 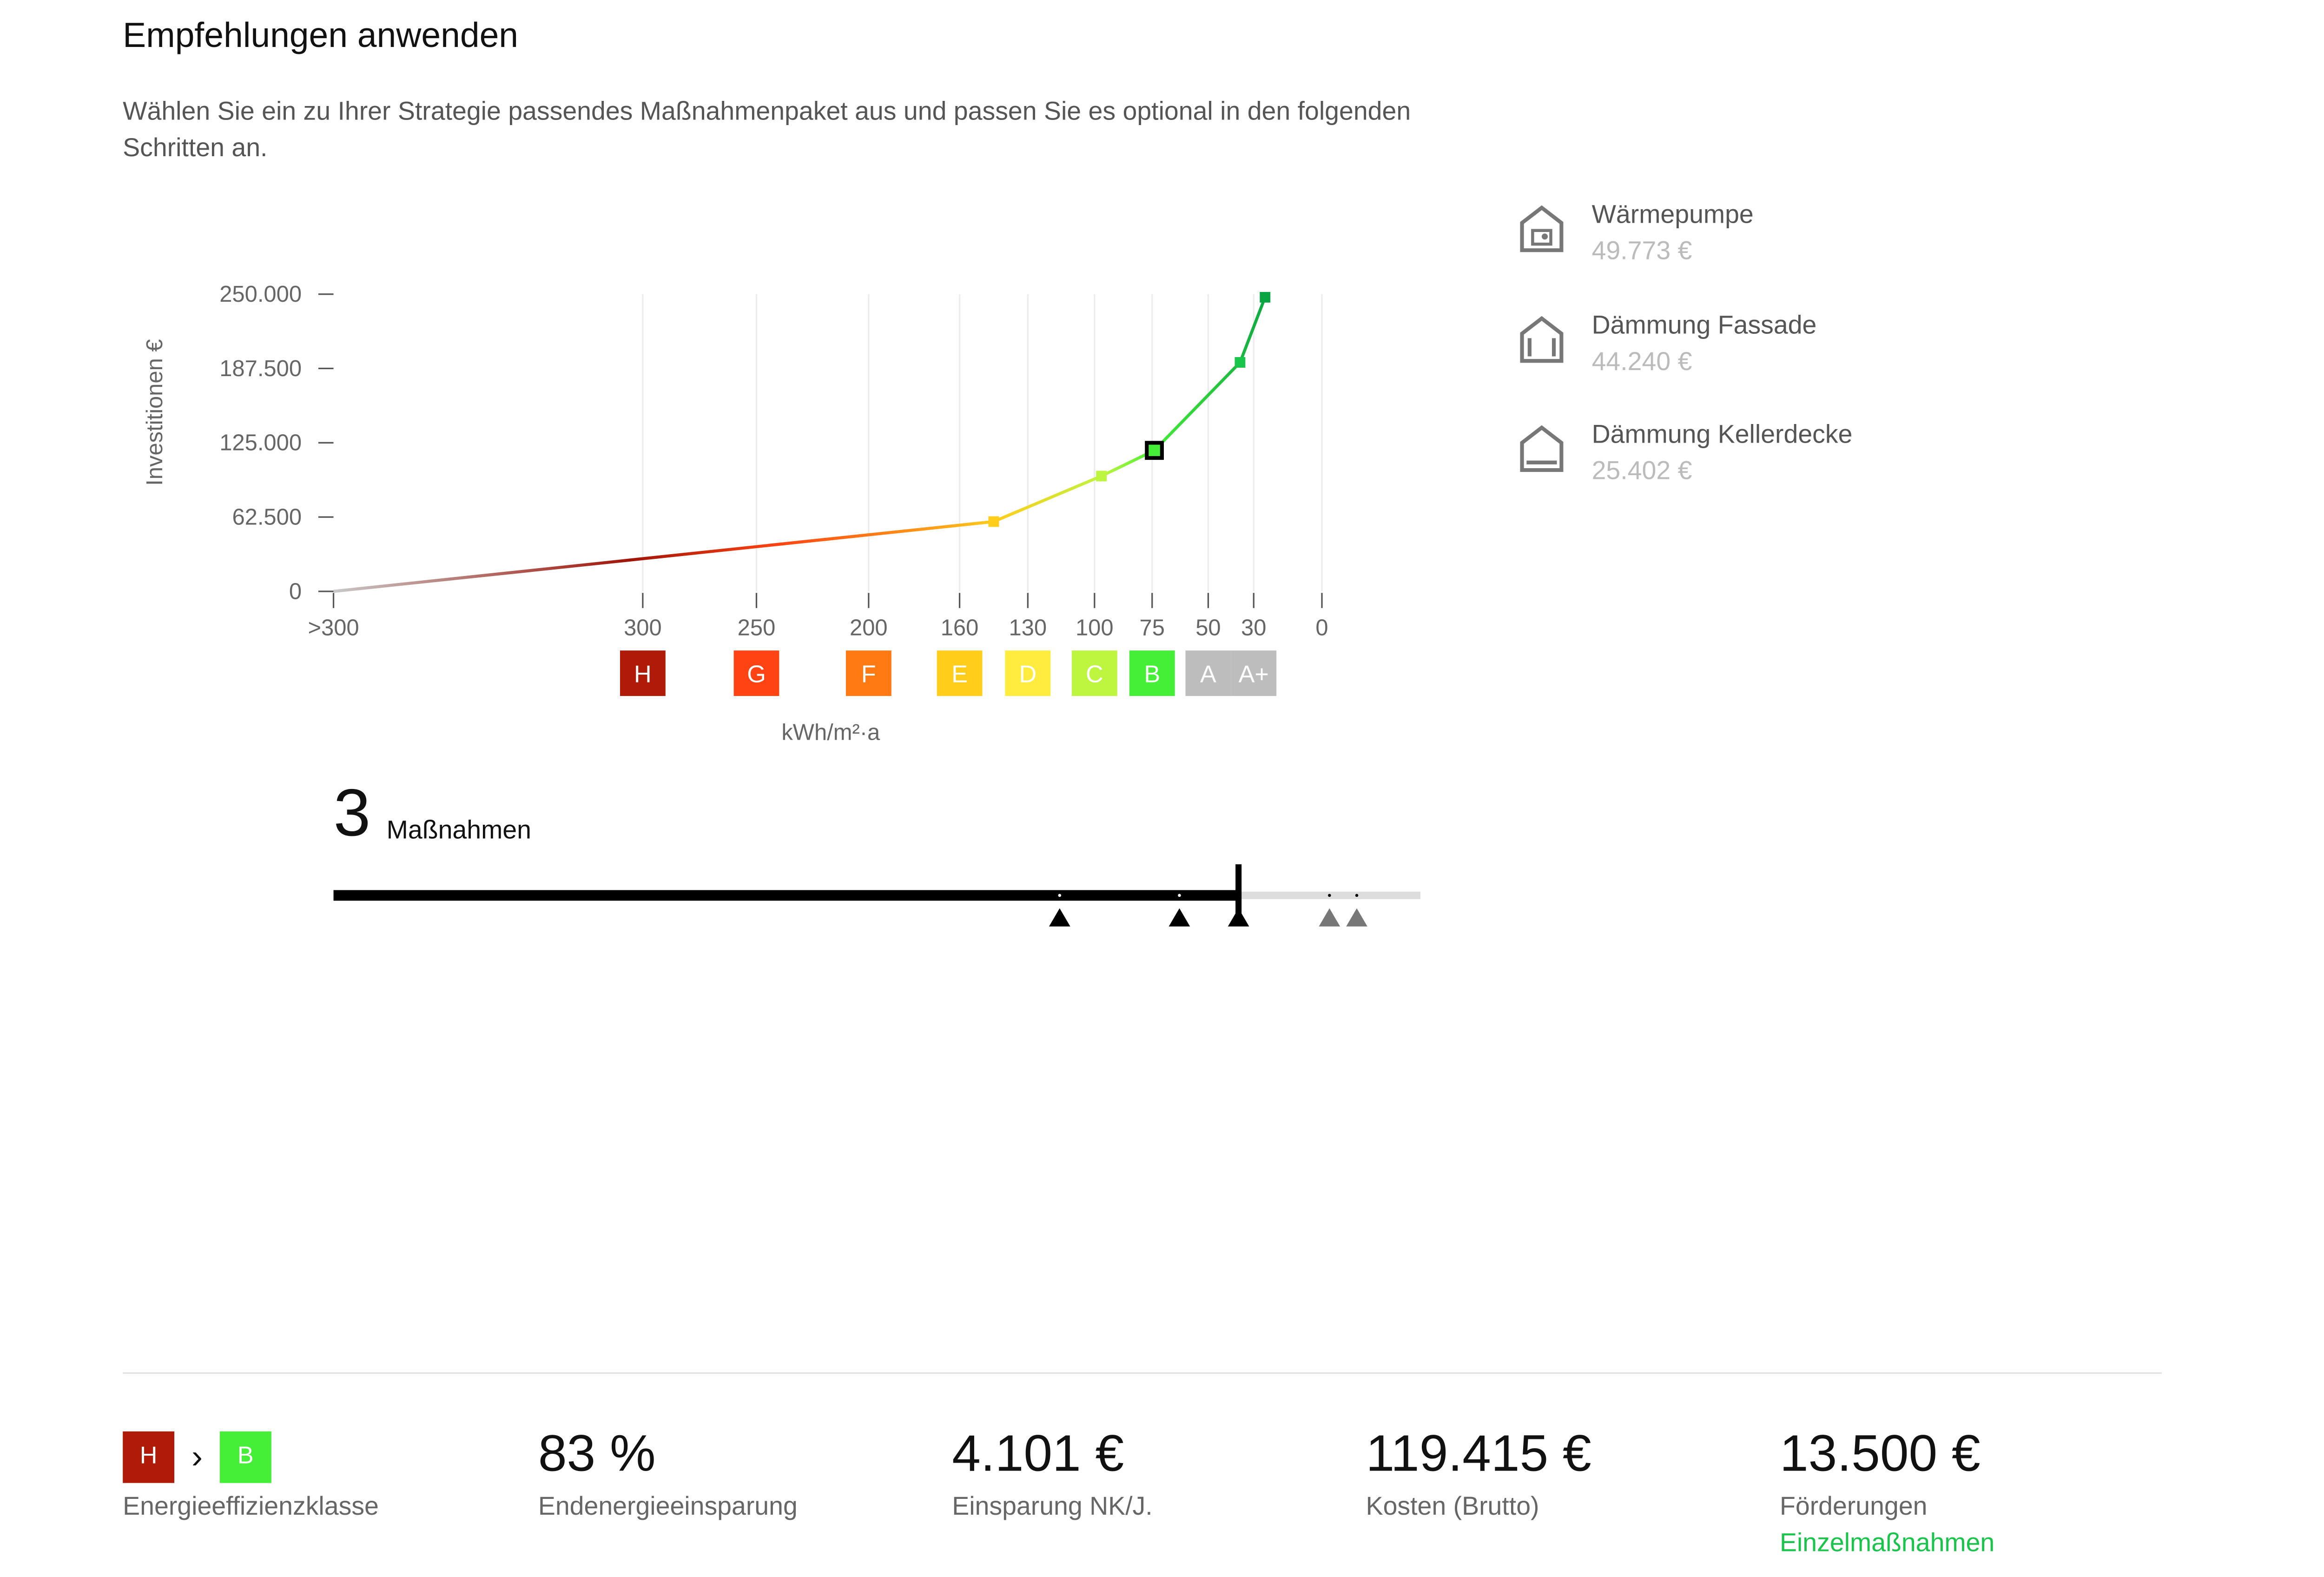 I want to click on energy-class-label: G, so click(x=756, y=674).